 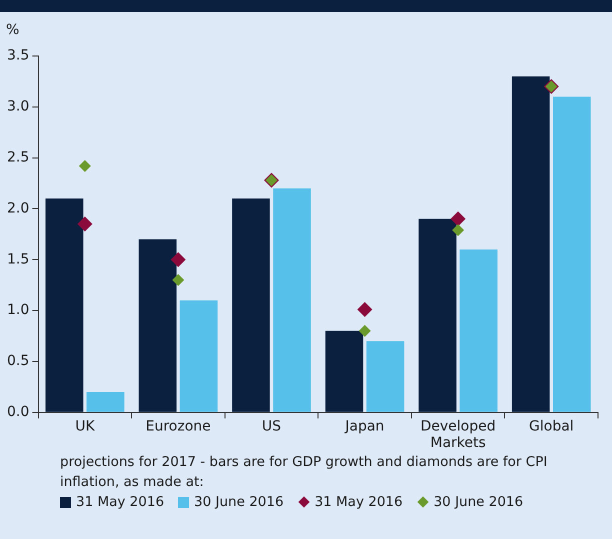 What do you see at coordinates (18, 412) in the screenshot?
I see `y-tick-label: 0.0` at bounding box center [18, 412].